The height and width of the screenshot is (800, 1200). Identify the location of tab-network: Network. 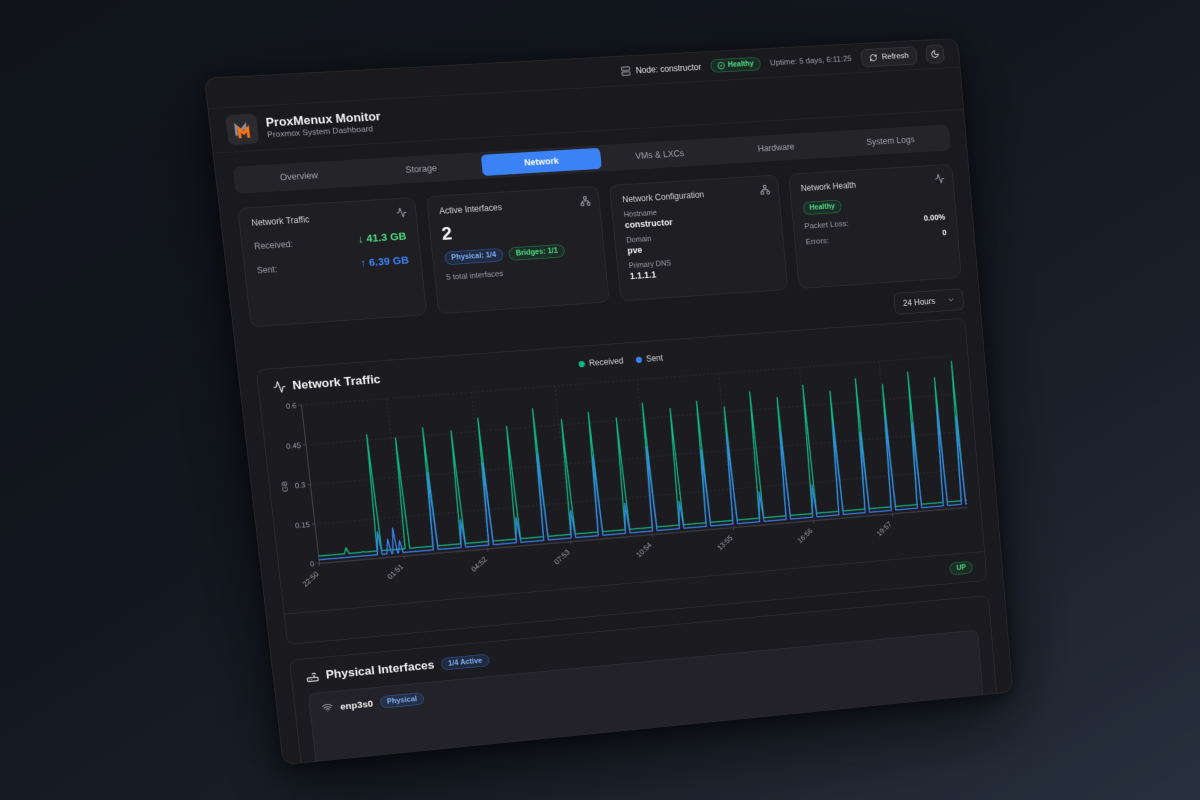
(541, 161).